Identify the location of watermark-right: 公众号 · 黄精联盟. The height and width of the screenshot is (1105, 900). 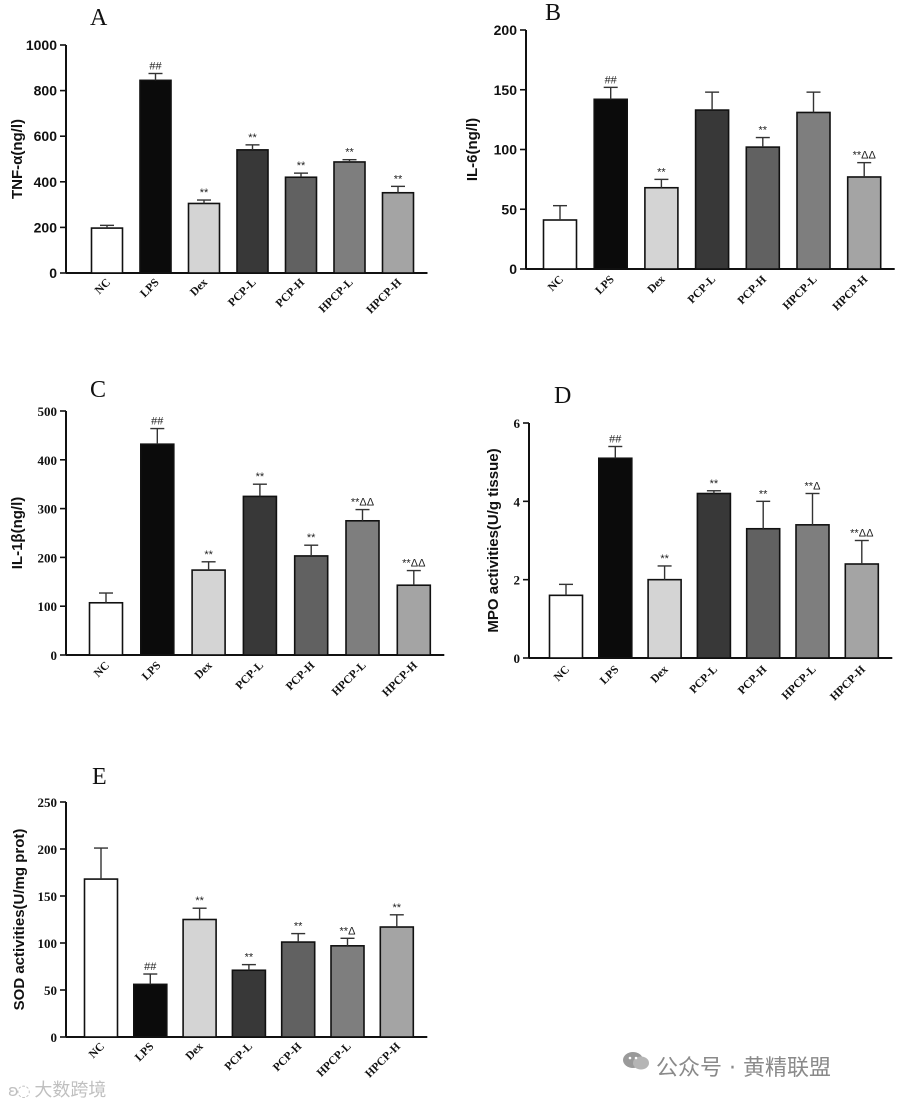
(726, 1066).